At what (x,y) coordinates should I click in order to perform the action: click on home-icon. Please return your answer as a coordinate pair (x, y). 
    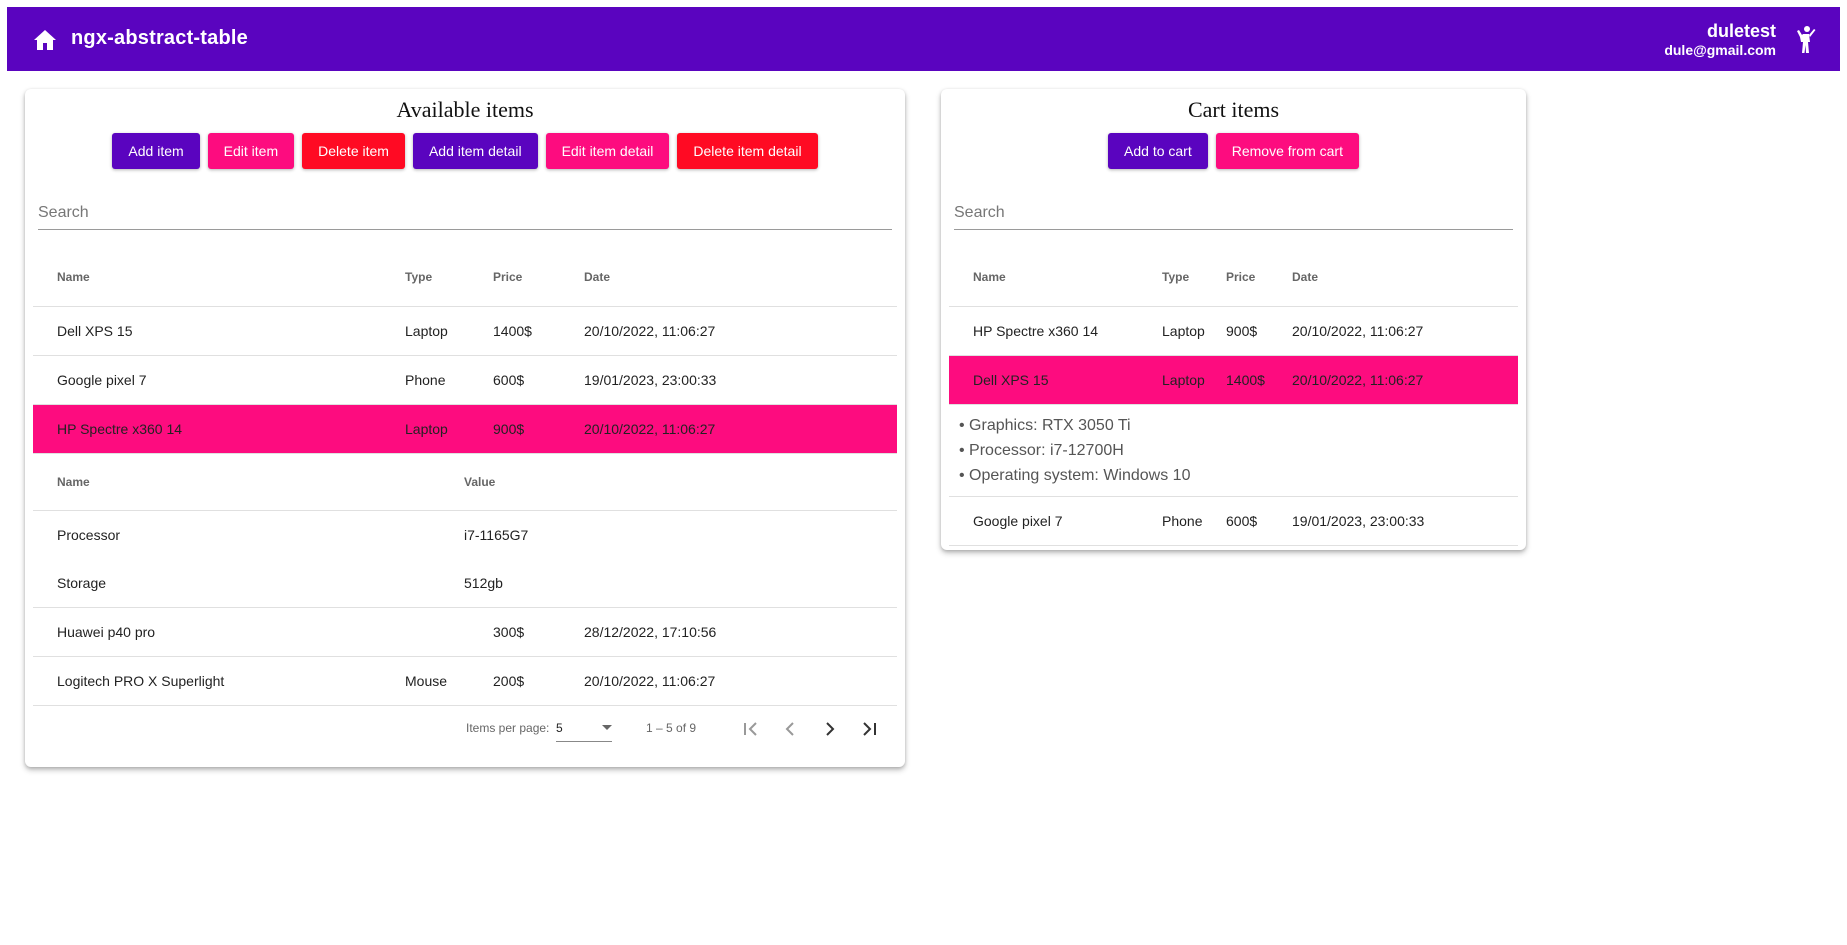
    Looking at the image, I should click on (45, 40).